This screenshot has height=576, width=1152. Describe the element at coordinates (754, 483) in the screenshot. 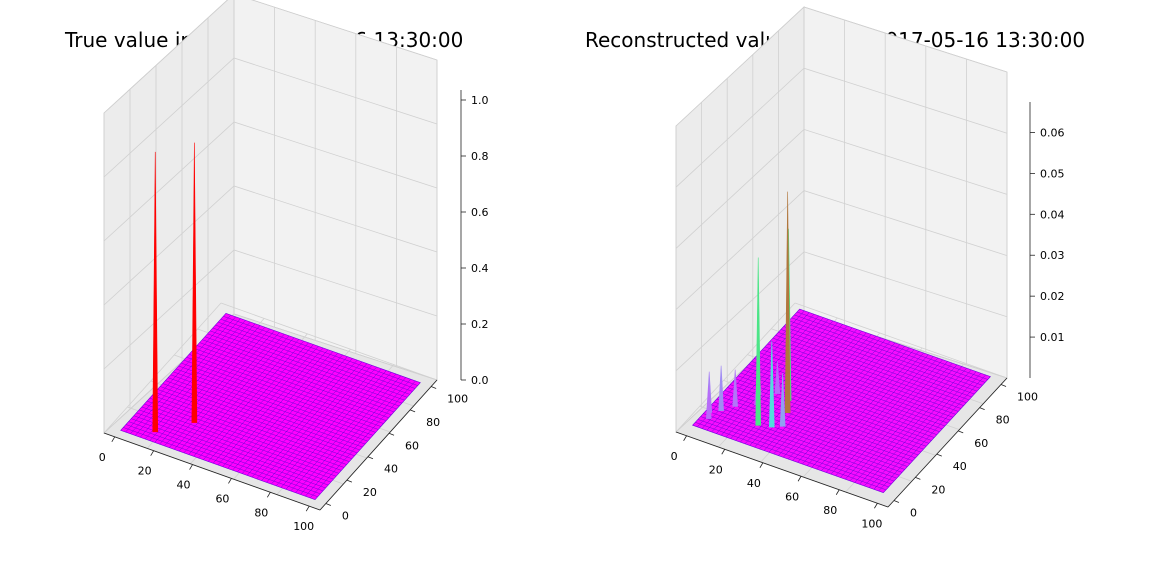

I see `x-tick-label: 40` at that location.